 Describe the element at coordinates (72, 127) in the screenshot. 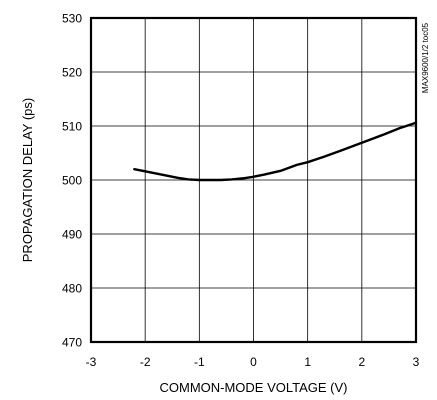

I see `y-tick-label: 510` at that location.